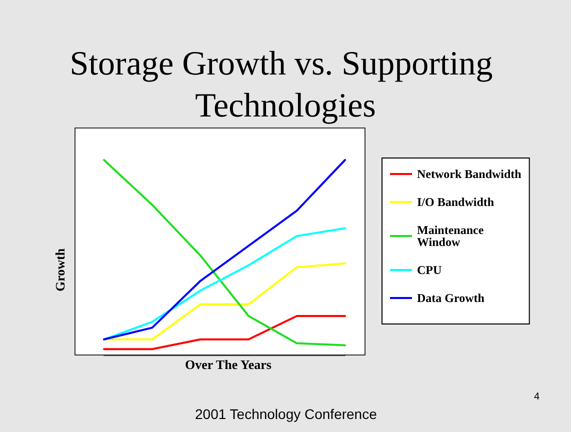 Image resolution: width=571 pixels, height=432 pixels. Describe the element at coordinates (286, 85) in the screenshot. I see `chart-title: Storage Growth vs. Supporting Technologies` at that location.